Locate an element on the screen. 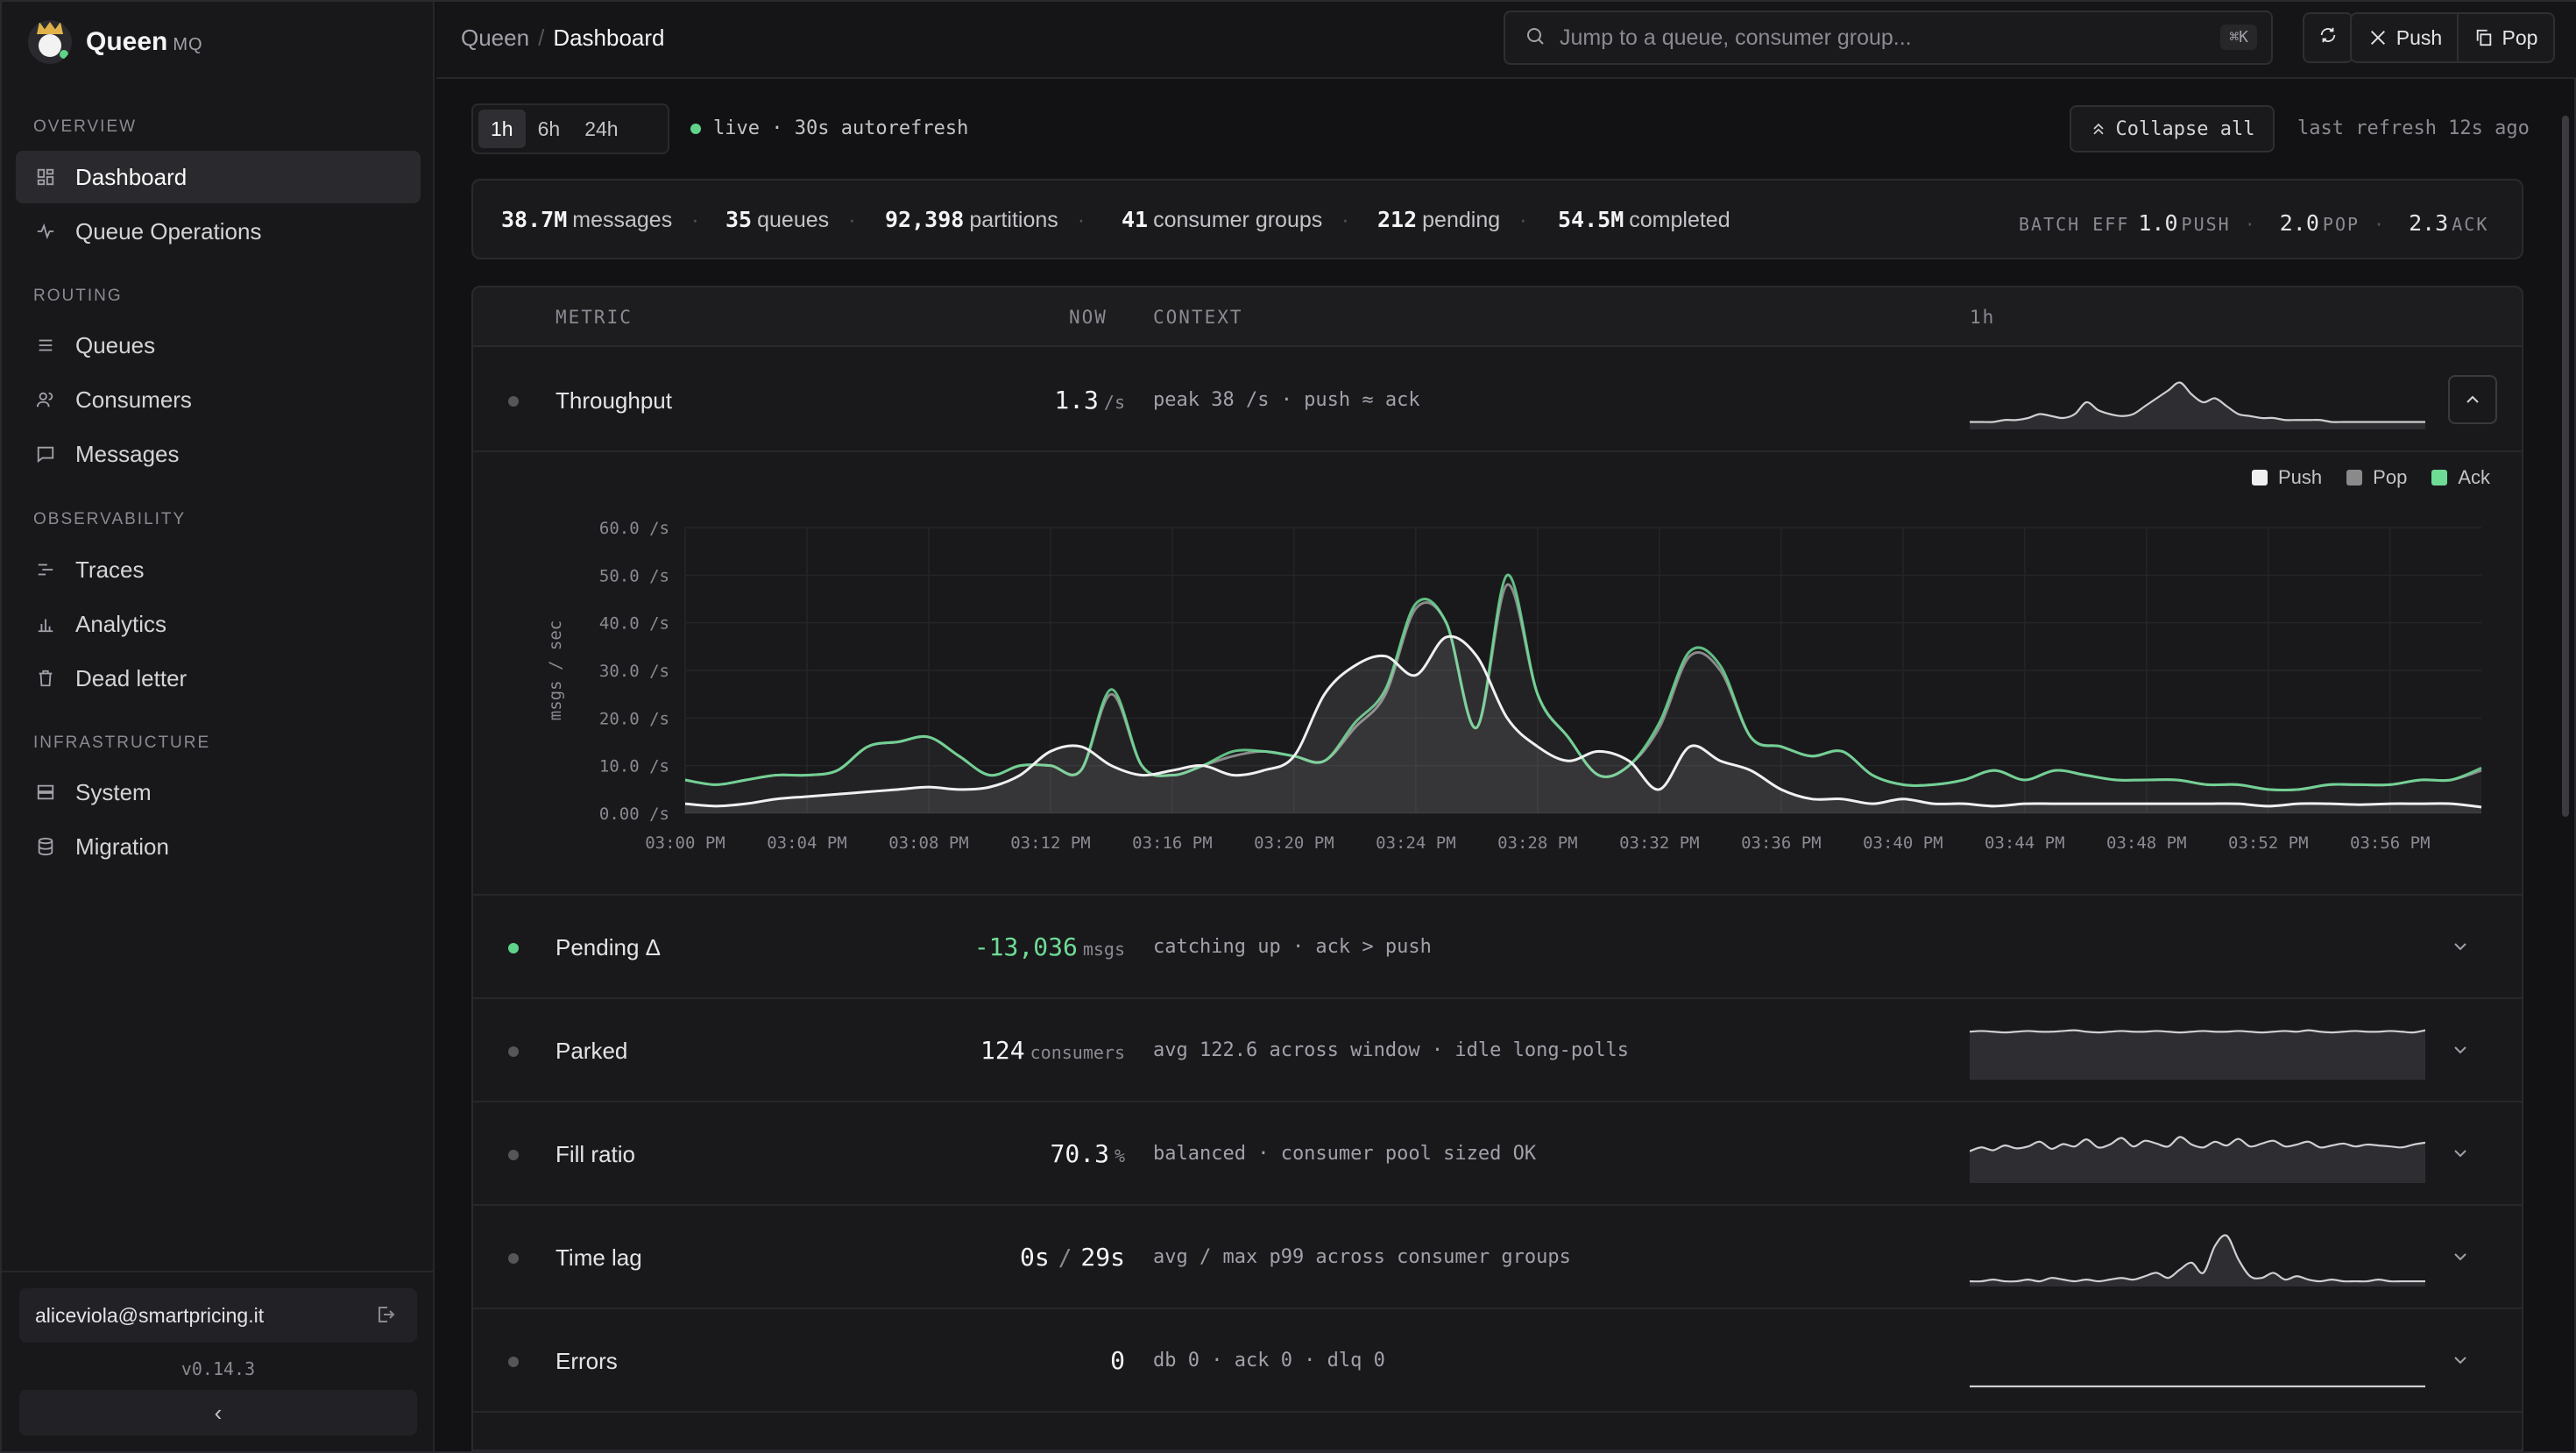  stat-label: pending is located at coordinates (1461, 220).